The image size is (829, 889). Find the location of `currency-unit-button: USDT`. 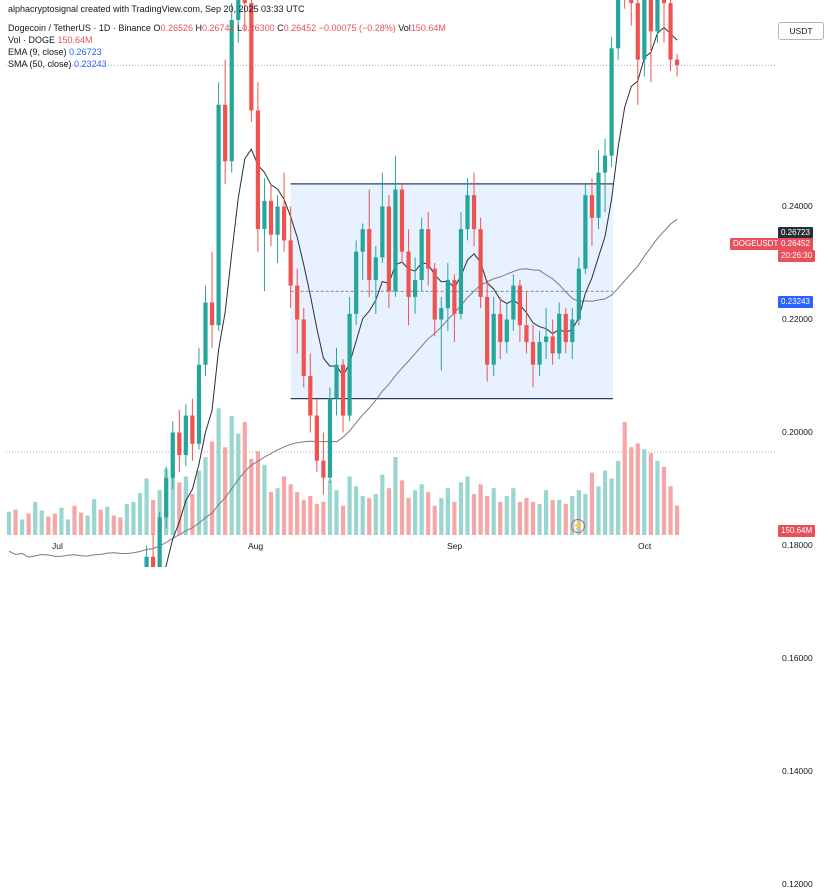

currency-unit-button: USDT is located at coordinates (801, 31).